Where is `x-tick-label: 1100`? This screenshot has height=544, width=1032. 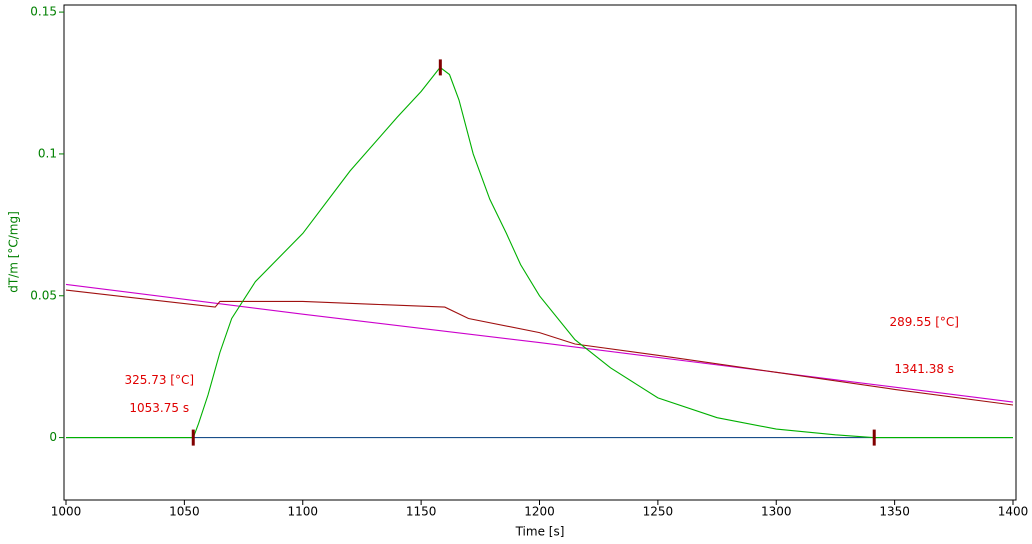
x-tick-label: 1100 is located at coordinates (302, 512).